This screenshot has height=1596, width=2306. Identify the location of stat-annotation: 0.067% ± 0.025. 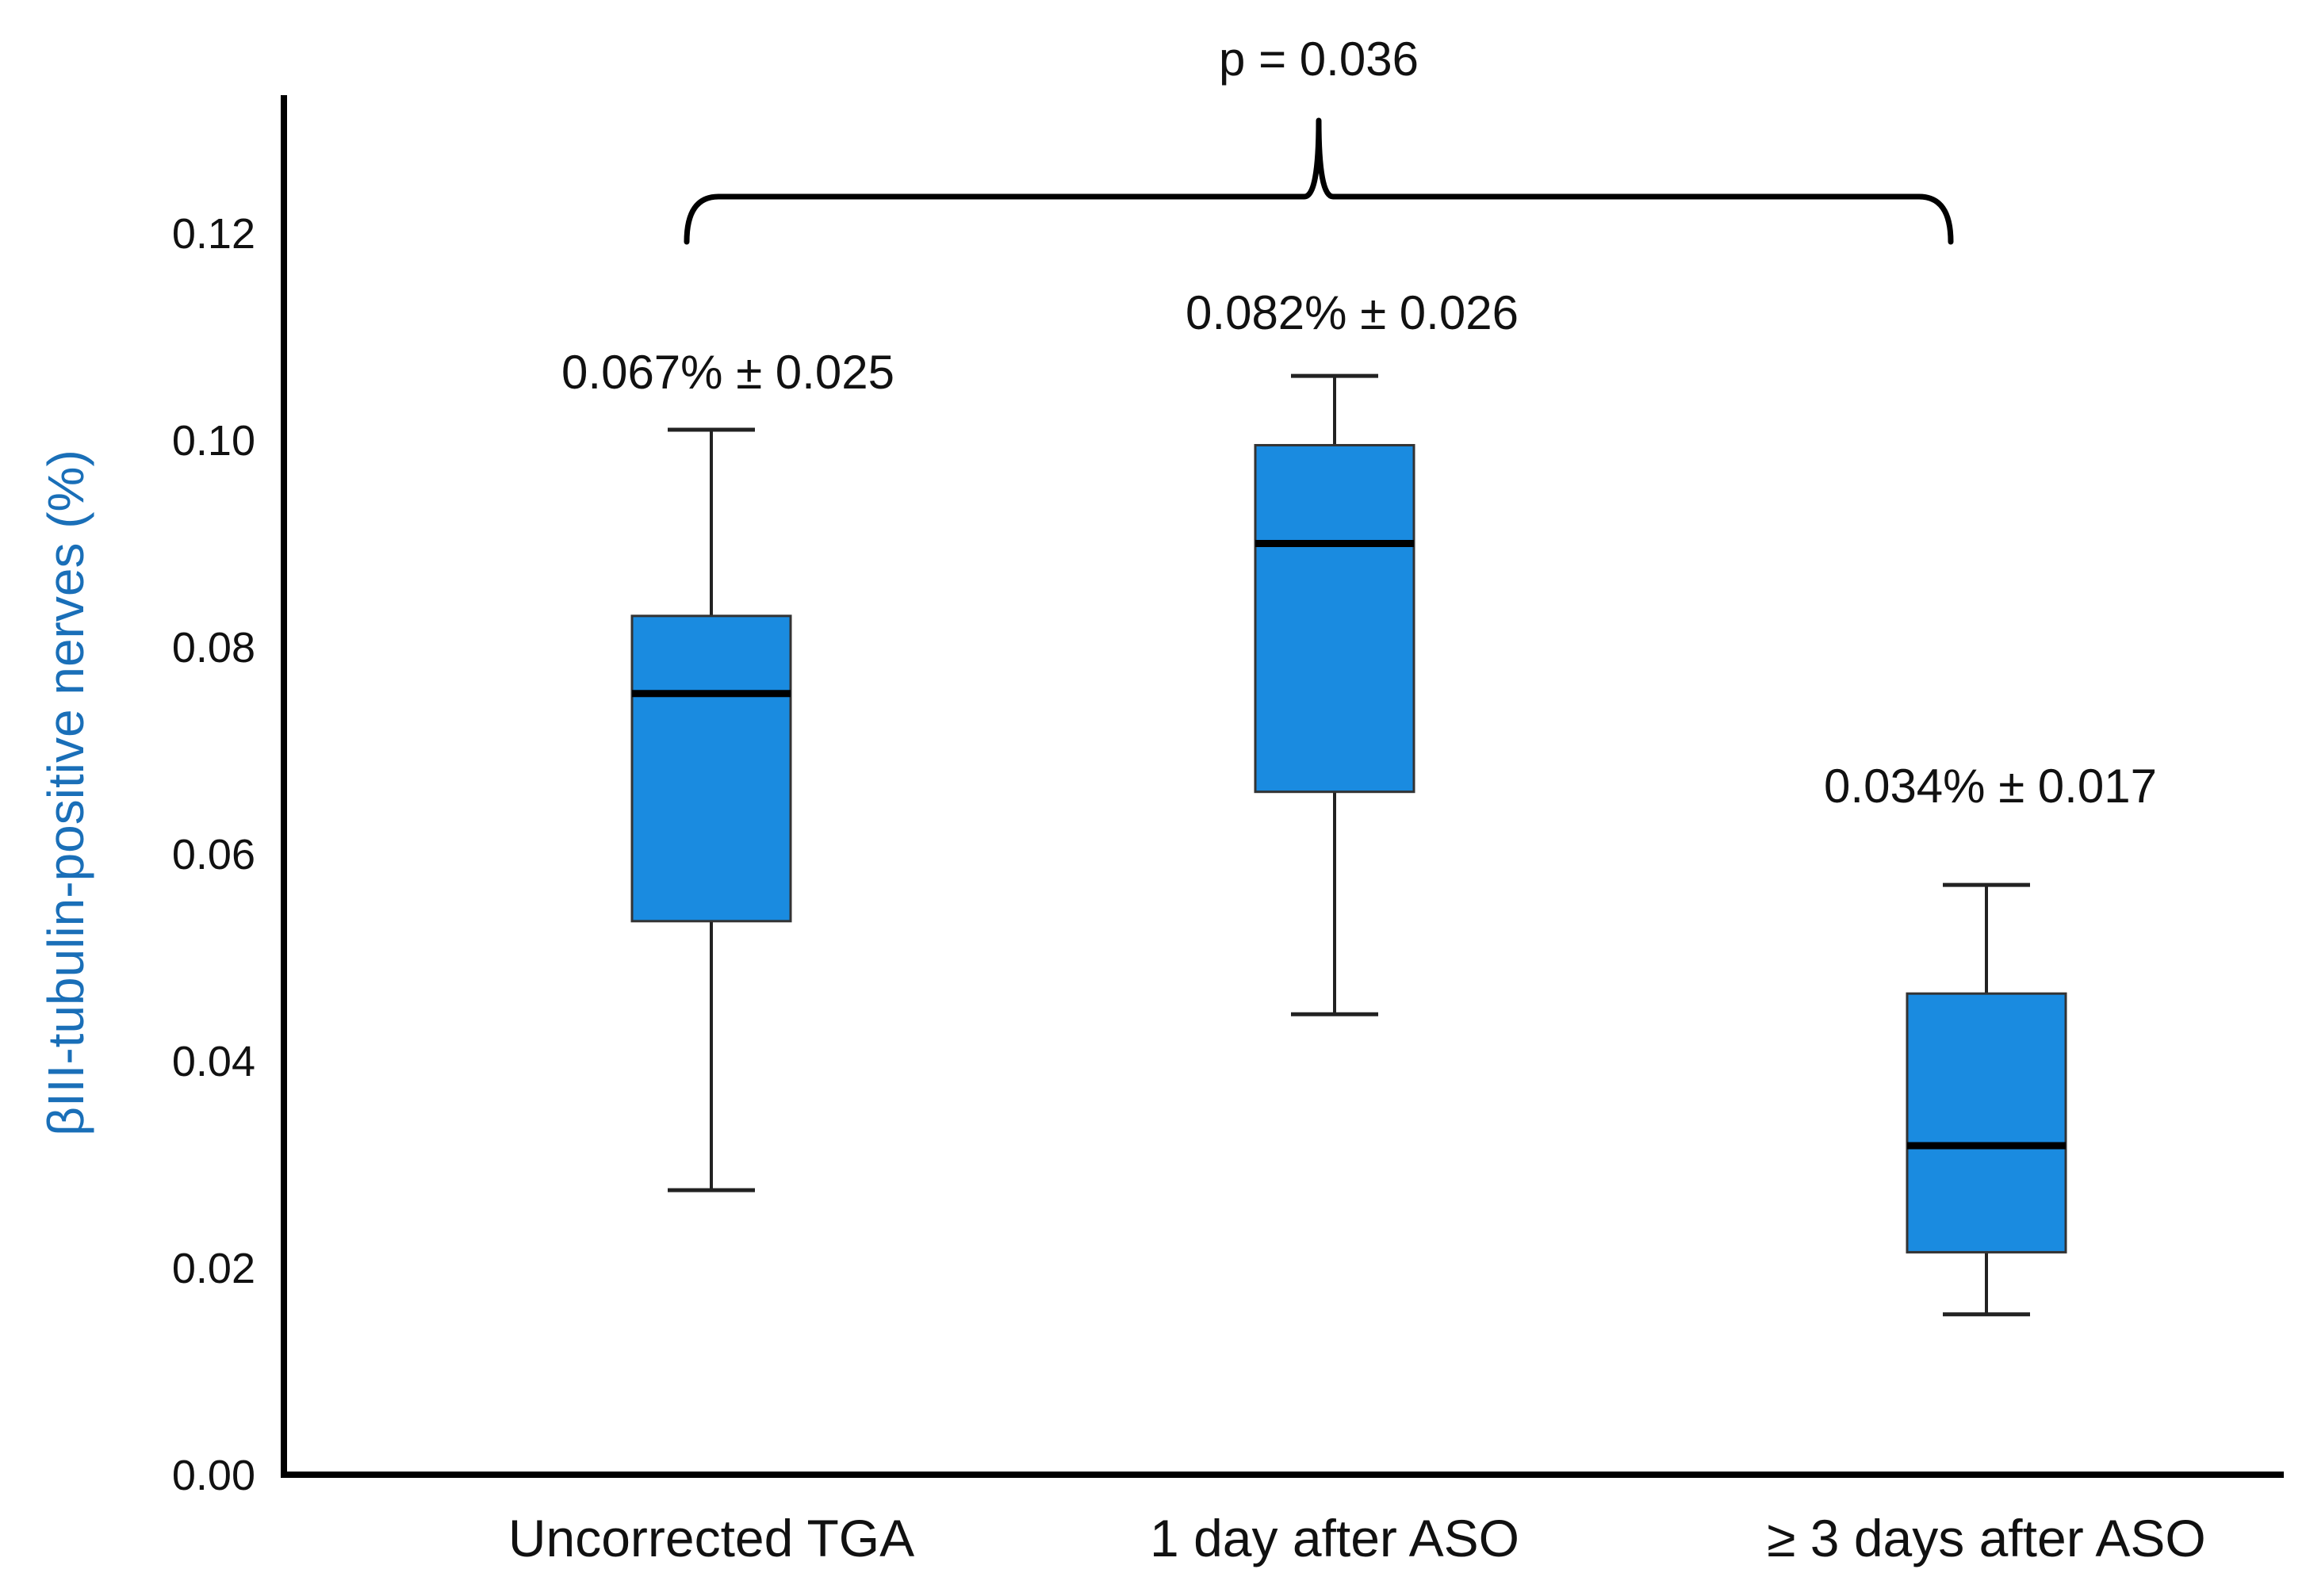
(727, 372).